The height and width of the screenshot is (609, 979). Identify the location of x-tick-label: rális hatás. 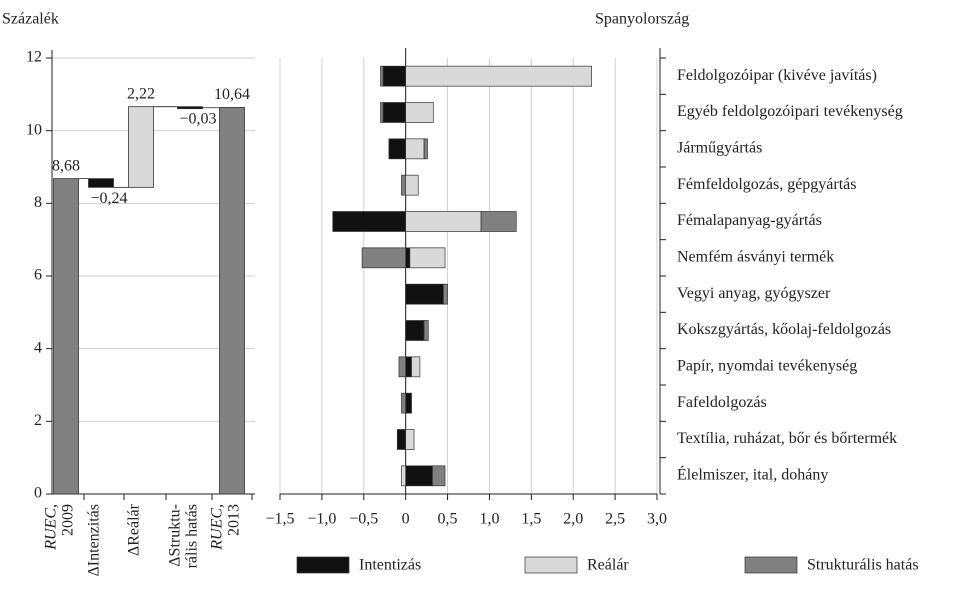
(192, 536).